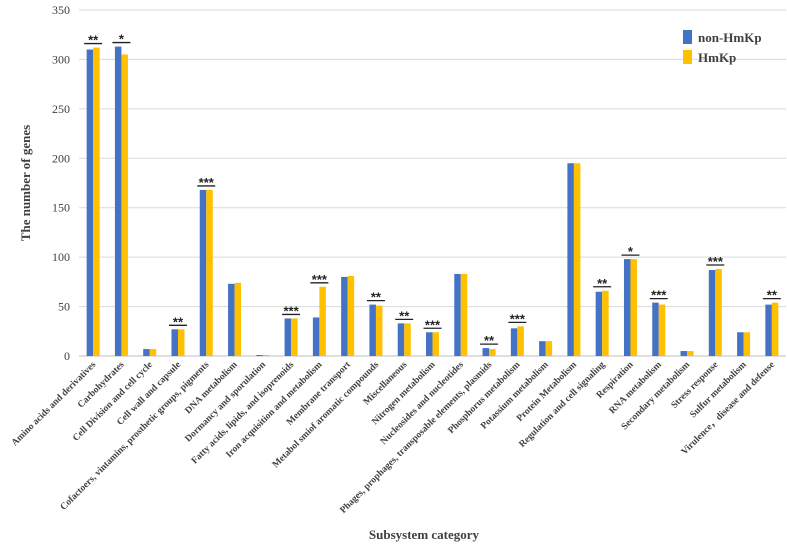  What do you see at coordinates (61, 257) in the screenshot?
I see `y-tick-label: 100` at bounding box center [61, 257].